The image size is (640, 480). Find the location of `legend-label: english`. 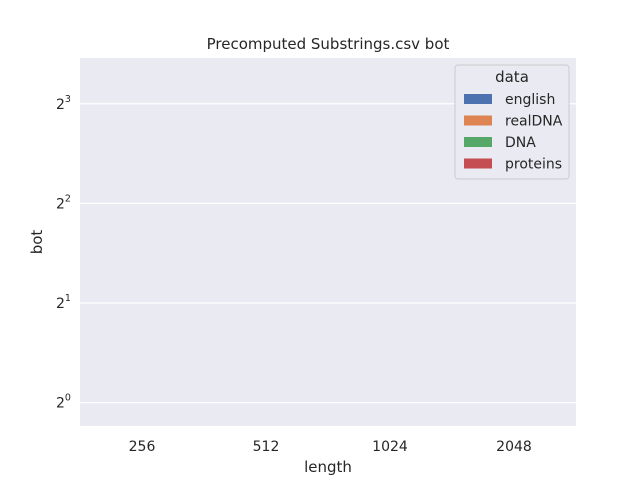

legend-label: english is located at coordinates (530, 100).